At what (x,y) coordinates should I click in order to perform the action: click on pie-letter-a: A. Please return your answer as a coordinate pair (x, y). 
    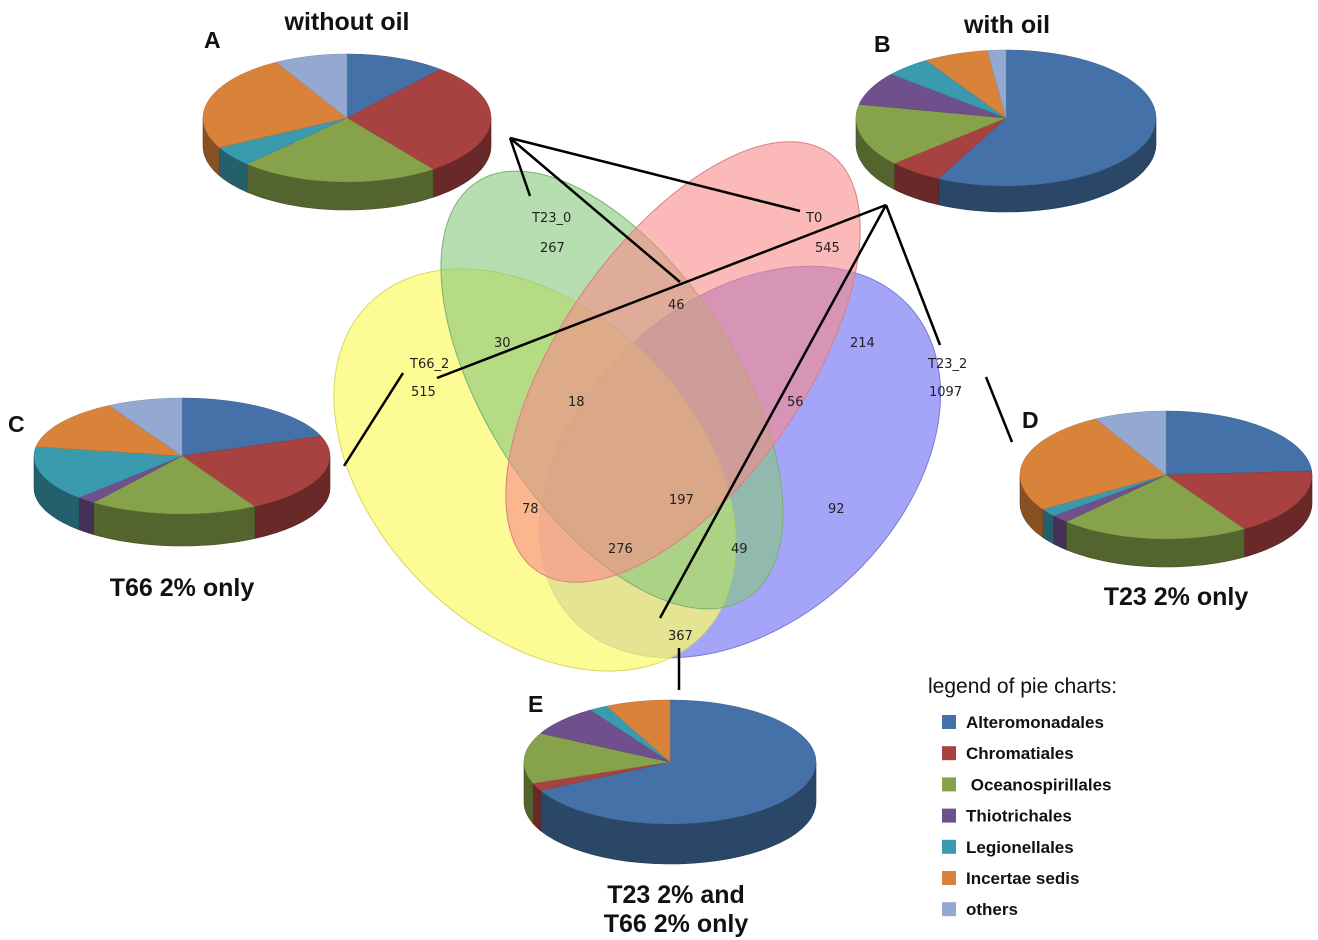
    Looking at the image, I should click on (212, 40).